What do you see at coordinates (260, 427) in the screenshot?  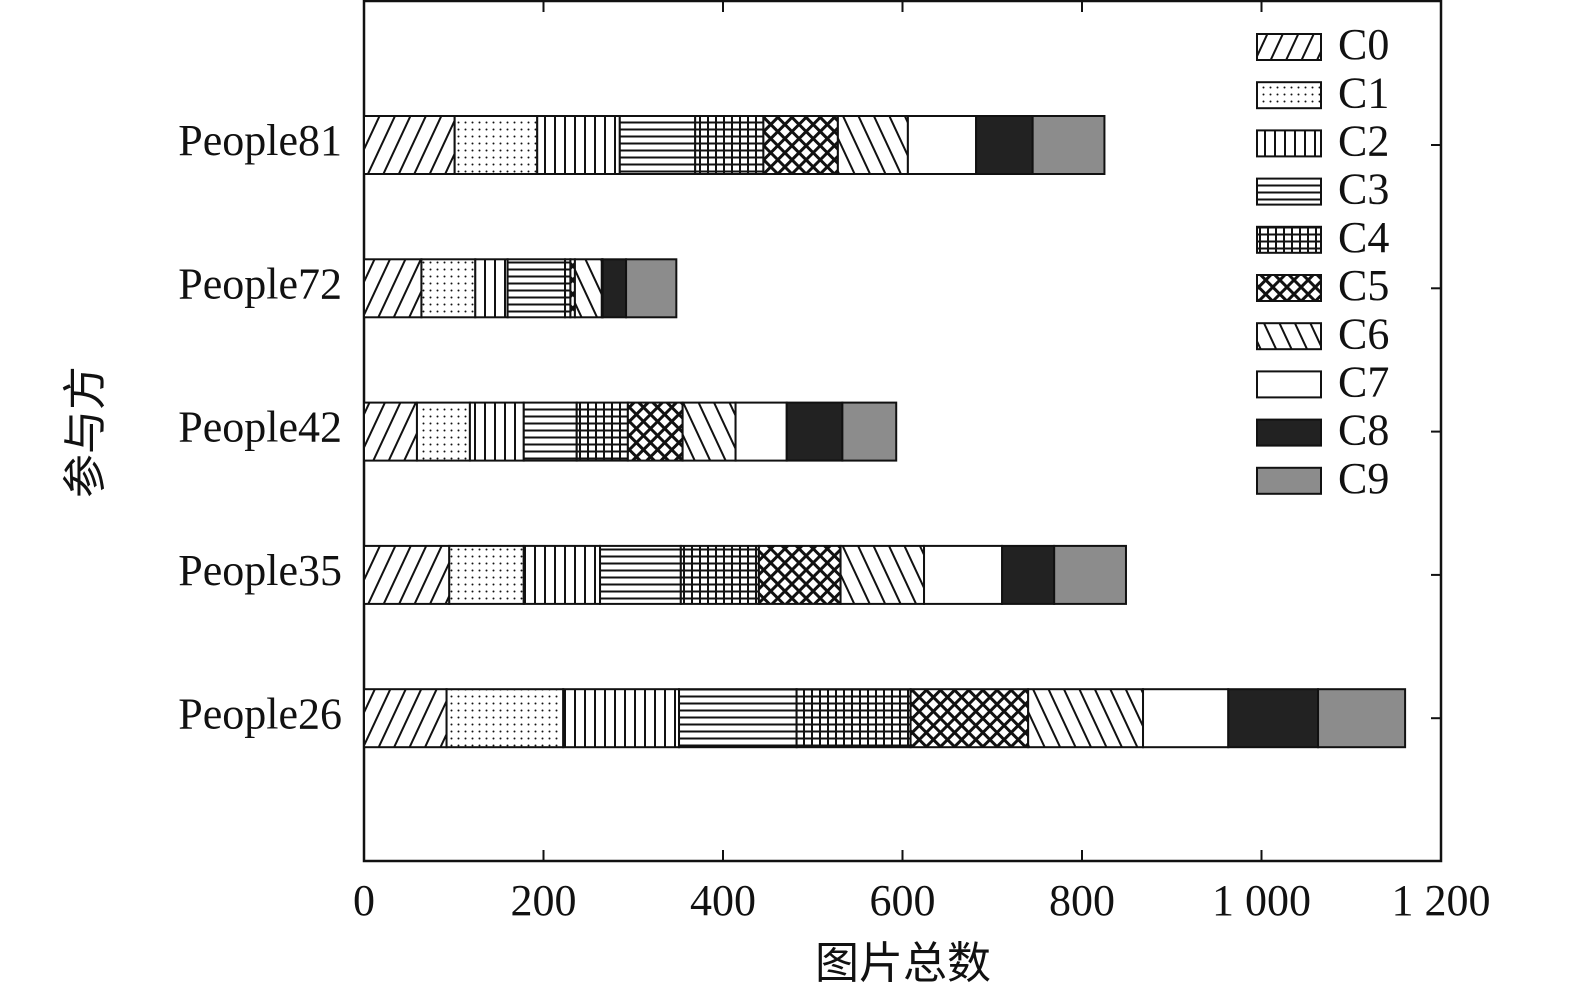 I see `y-tick-label: People42` at bounding box center [260, 427].